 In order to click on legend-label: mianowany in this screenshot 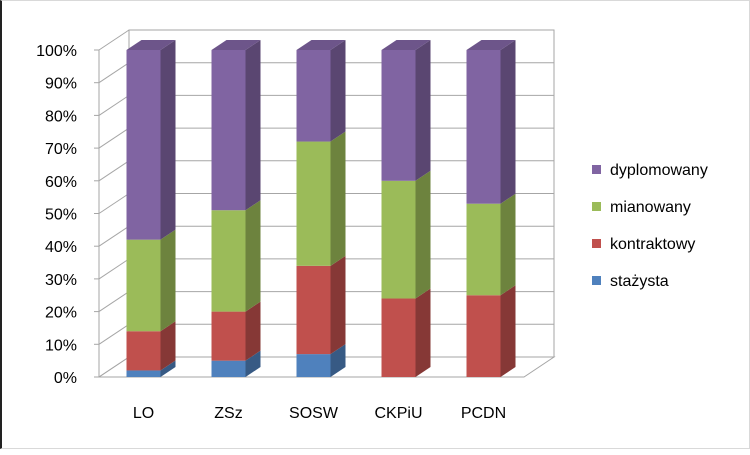, I will do `click(650, 207)`.